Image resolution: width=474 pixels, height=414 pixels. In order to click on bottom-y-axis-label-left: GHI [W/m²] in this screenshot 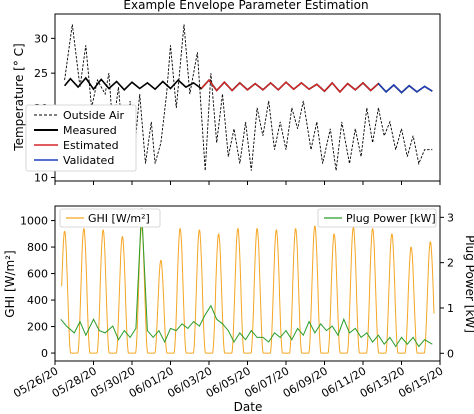, I will do `click(10, 283)`.